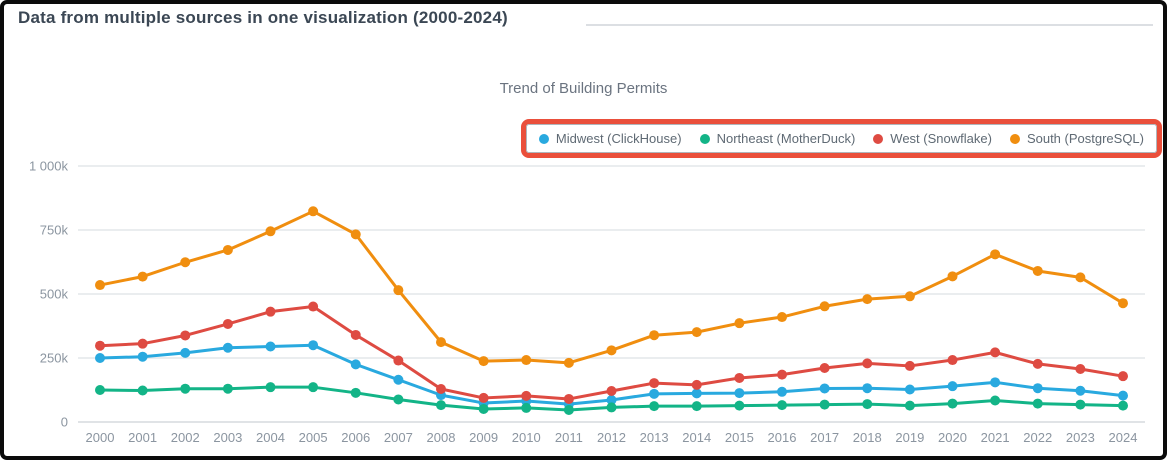 The height and width of the screenshot is (460, 1167). Describe the element at coordinates (952, 403) in the screenshot. I see `data-point-northeast-2020` at that location.